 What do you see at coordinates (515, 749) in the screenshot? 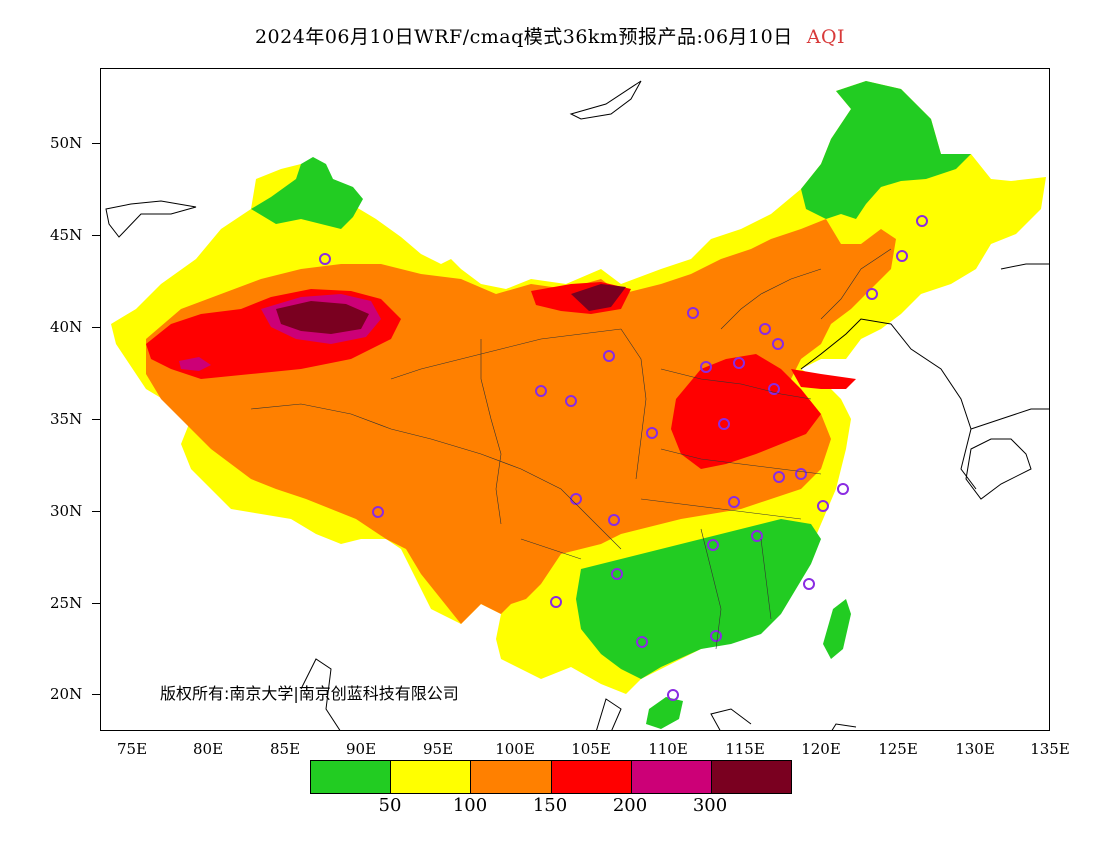
I see `lon-tick-label: 100E` at bounding box center [515, 749].